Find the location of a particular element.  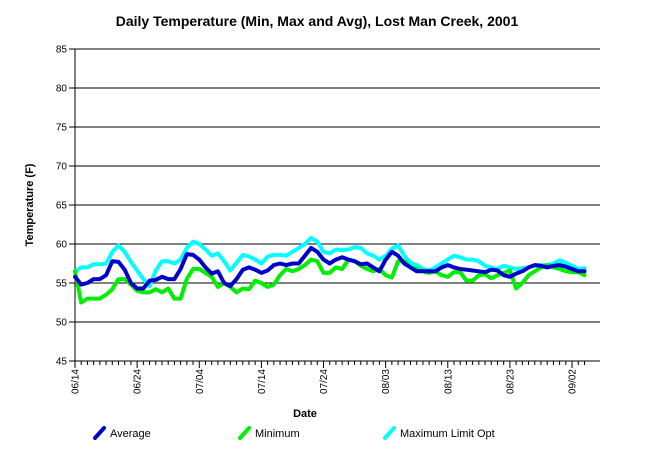

y-axis: 45 50 55 60 65 70 75 80 85 is located at coordinates (66, 206).